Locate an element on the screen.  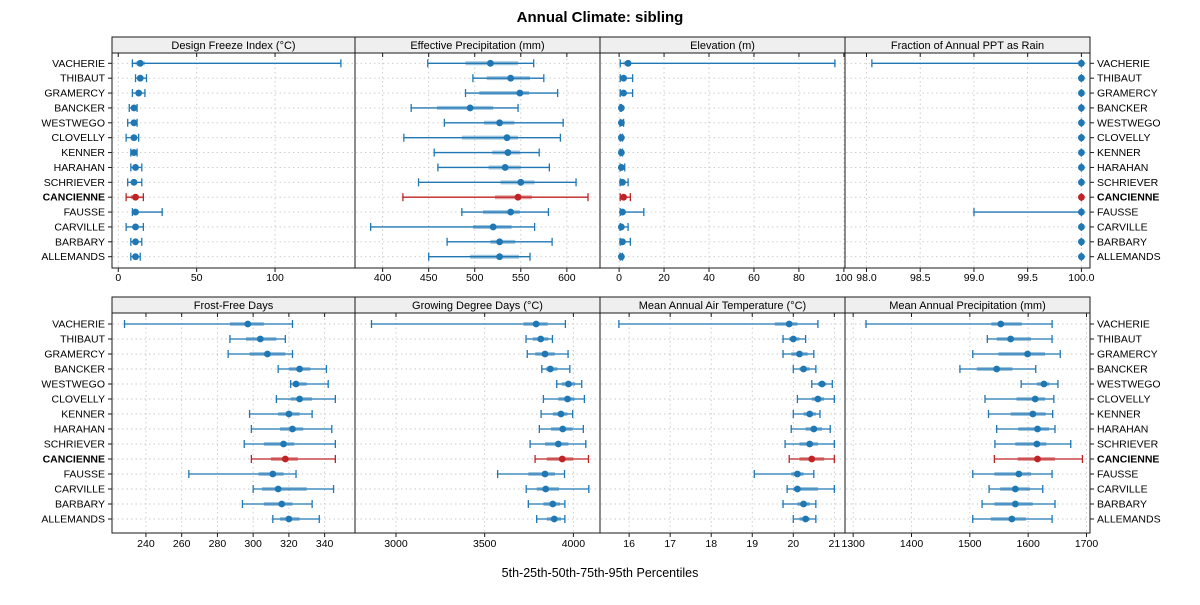
error-bar-HARAHAN is located at coordinates (1081, 167).